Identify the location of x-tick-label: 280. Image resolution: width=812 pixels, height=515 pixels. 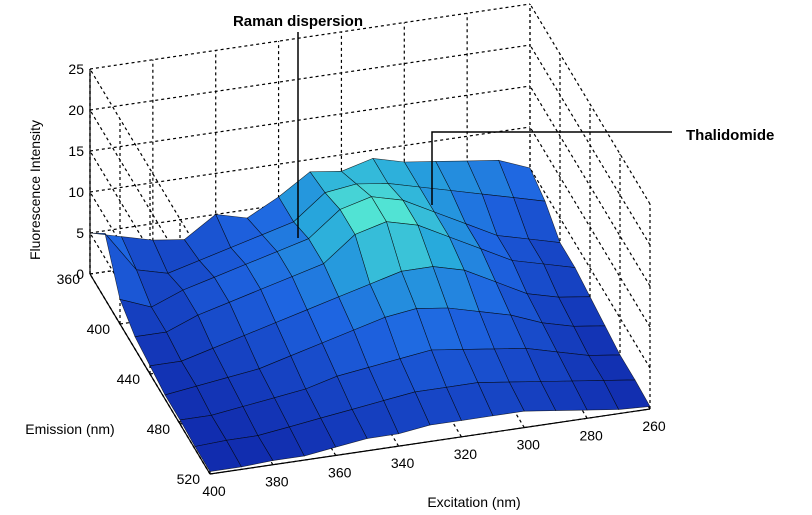
(591, 435).